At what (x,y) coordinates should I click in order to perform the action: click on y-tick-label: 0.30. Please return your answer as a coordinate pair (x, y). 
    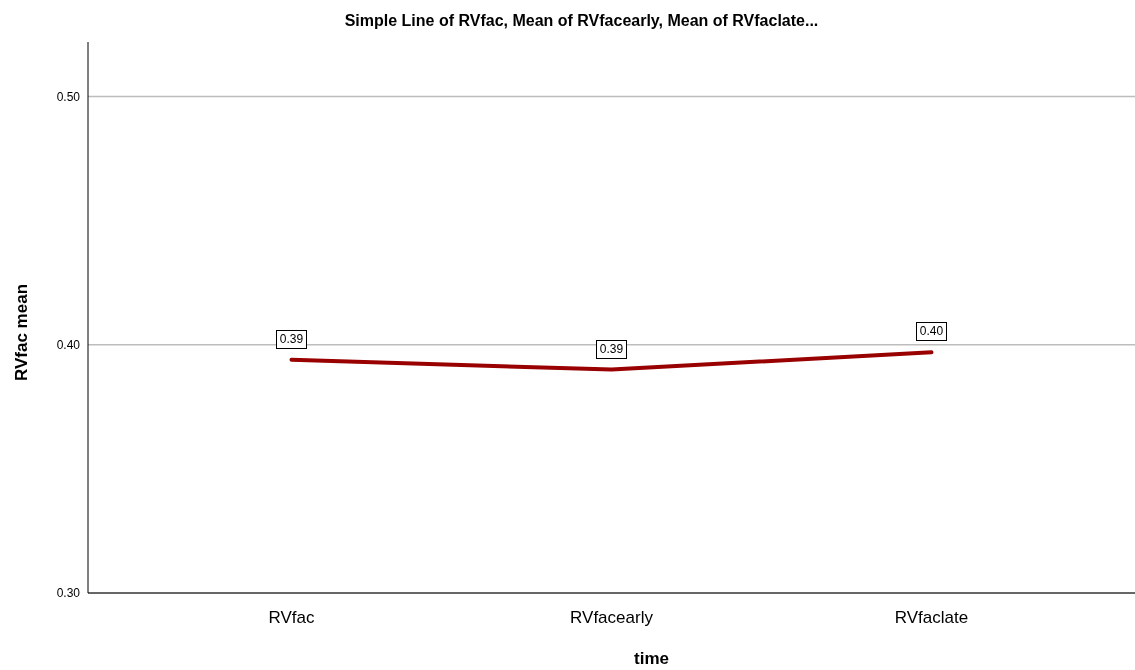
    Looking at the image, I should click on (68, 593).